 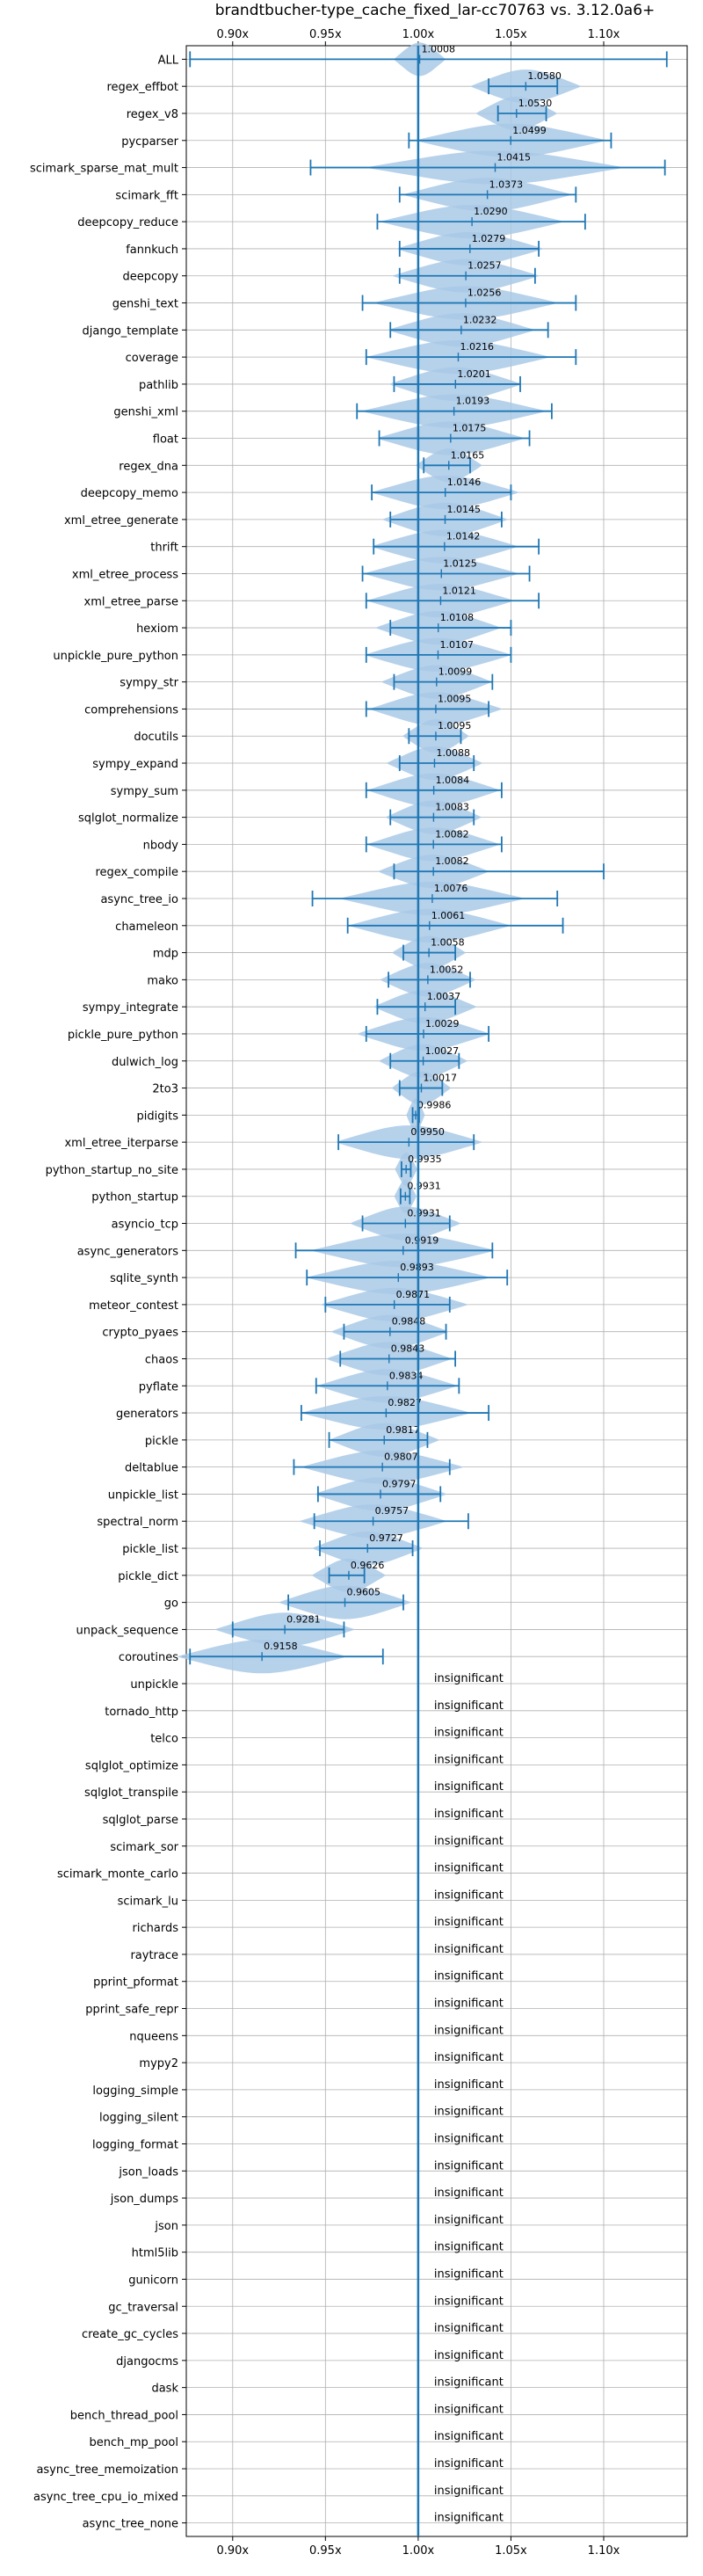 I want to click on value-label: 1.0099, so click(x=456, y=672).